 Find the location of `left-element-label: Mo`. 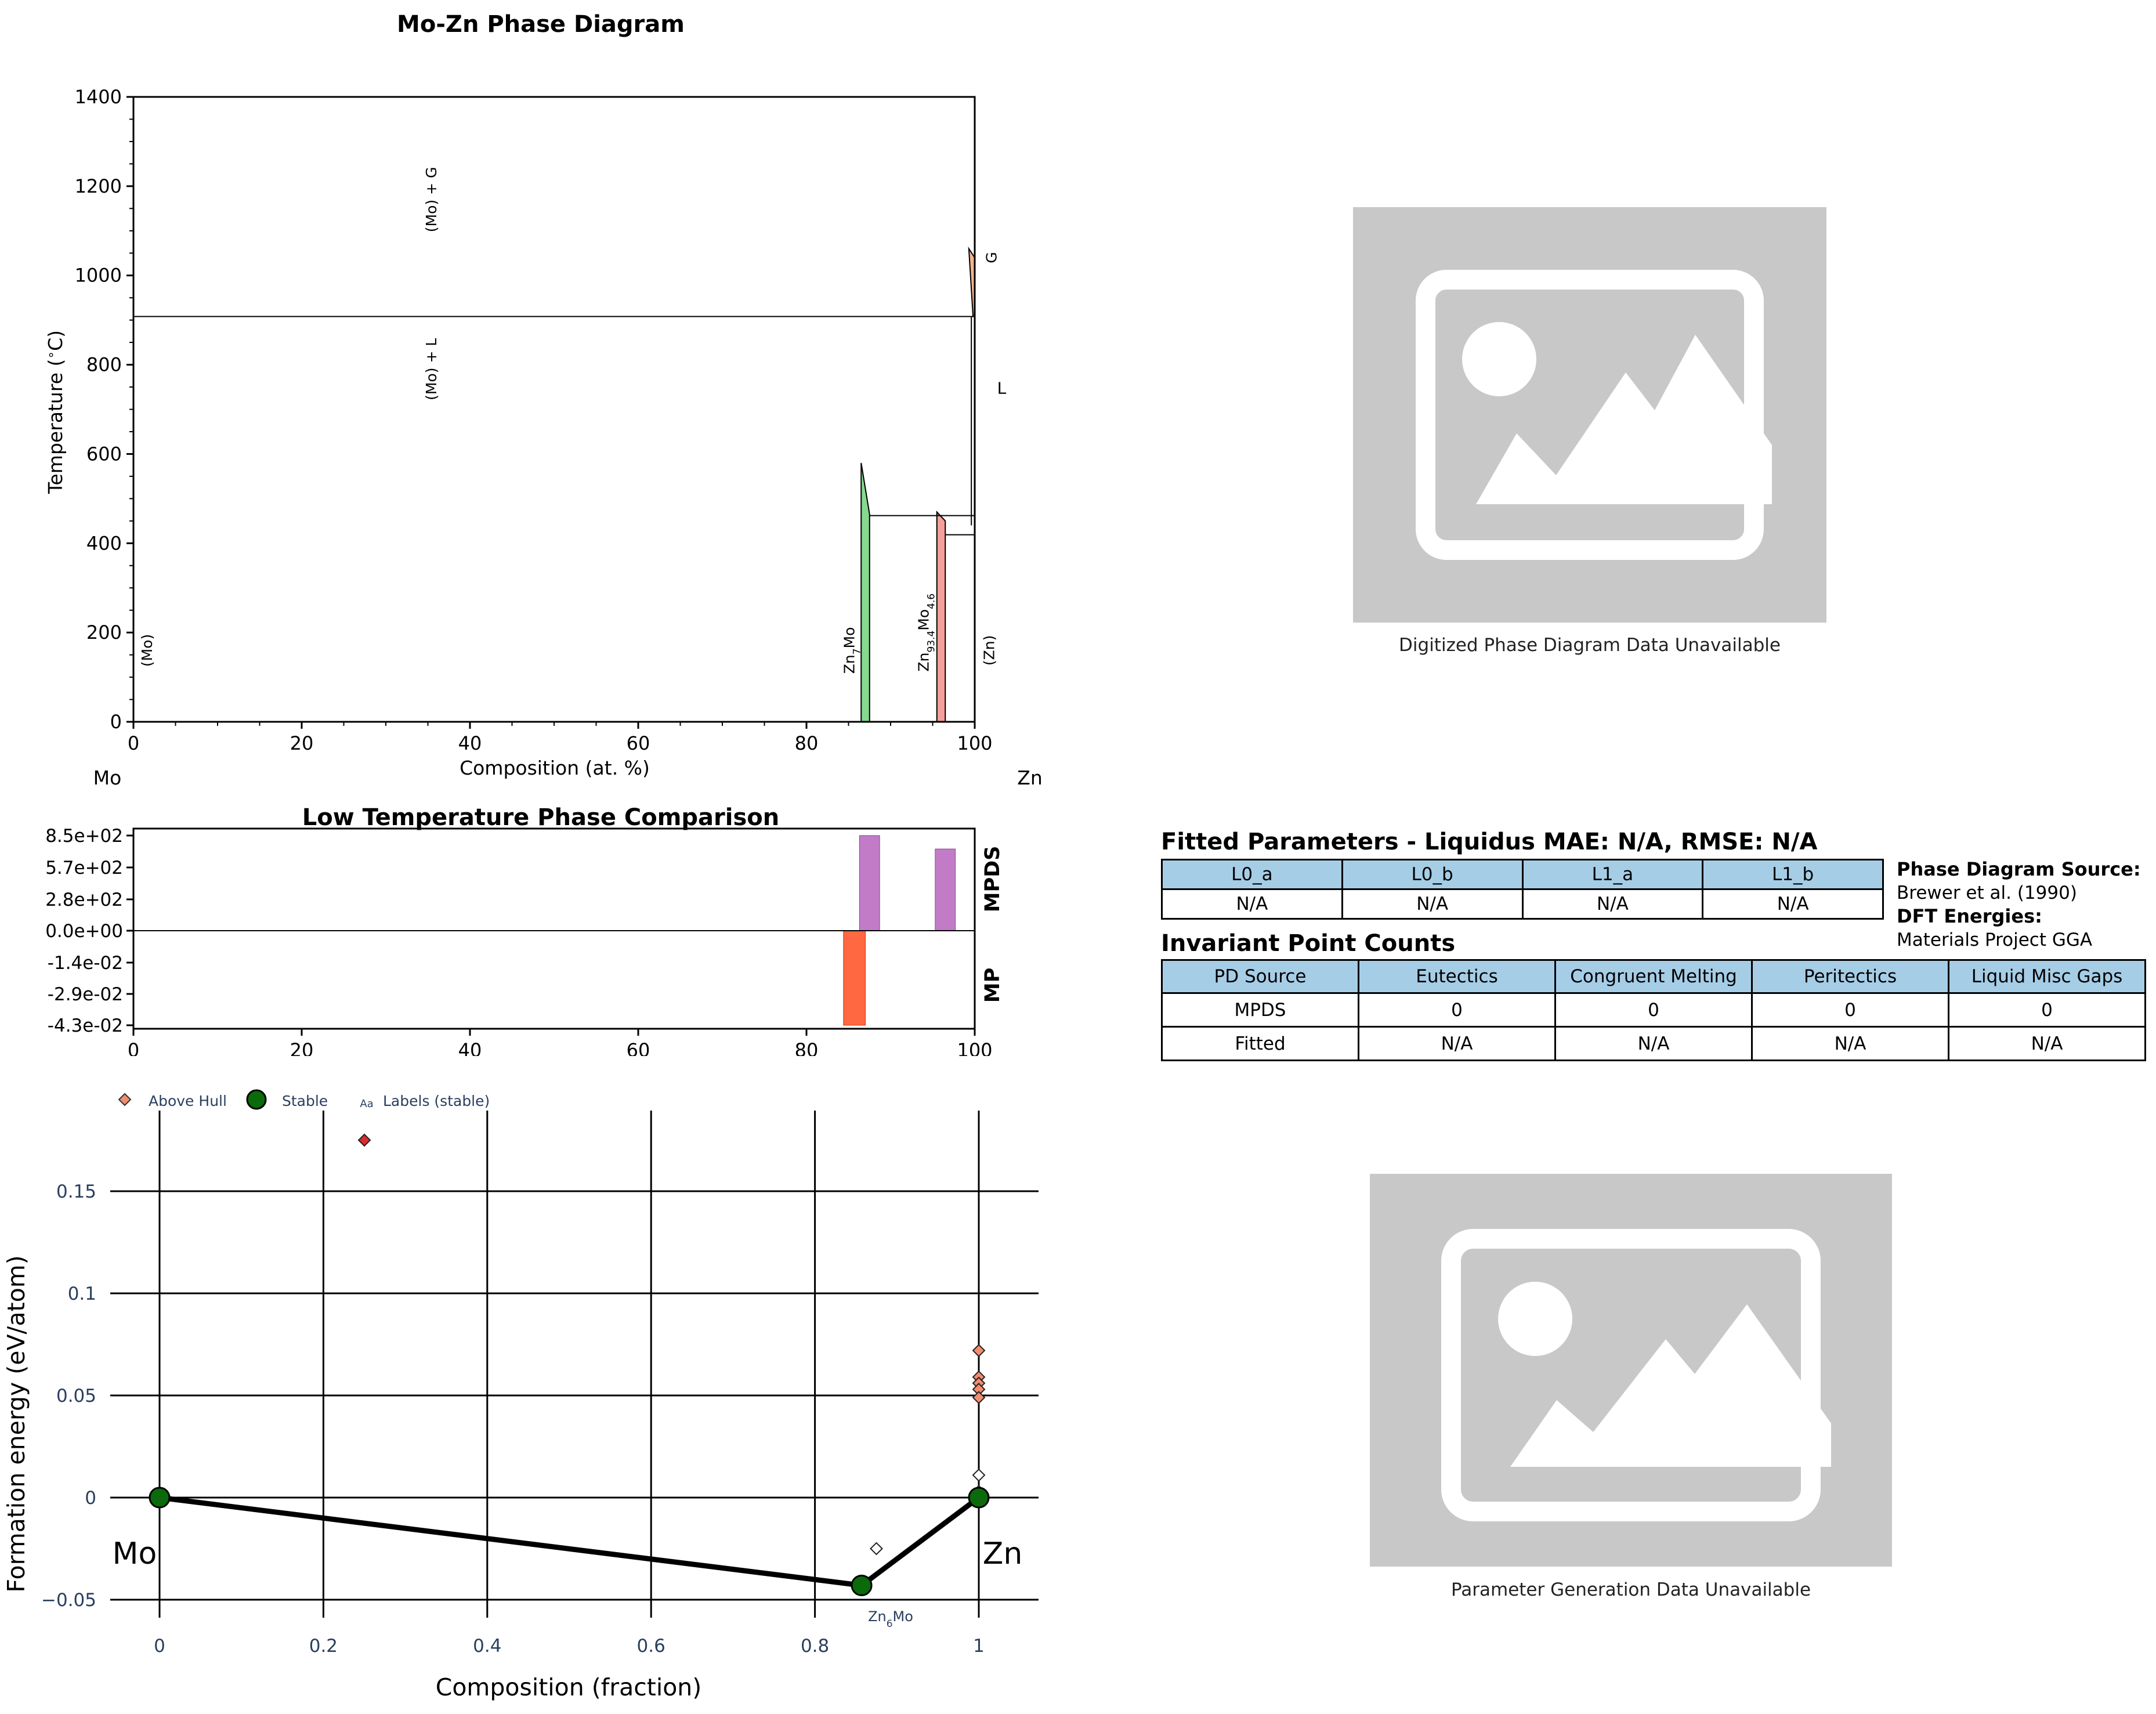

left-element-label: Mo is located at coordinates (107, 778).